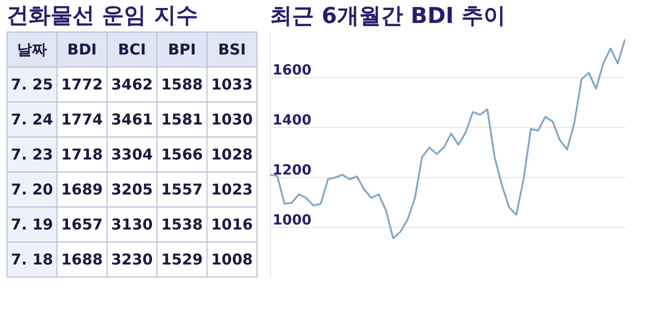 The image size is (650, 324). I want to click on data-label: 1688, so click(82, 259).